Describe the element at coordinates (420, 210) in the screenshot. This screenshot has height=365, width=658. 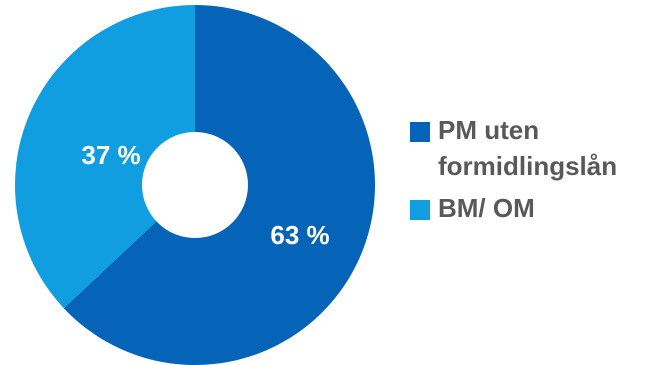
I see `legend-swatch-bm-om` at that location.